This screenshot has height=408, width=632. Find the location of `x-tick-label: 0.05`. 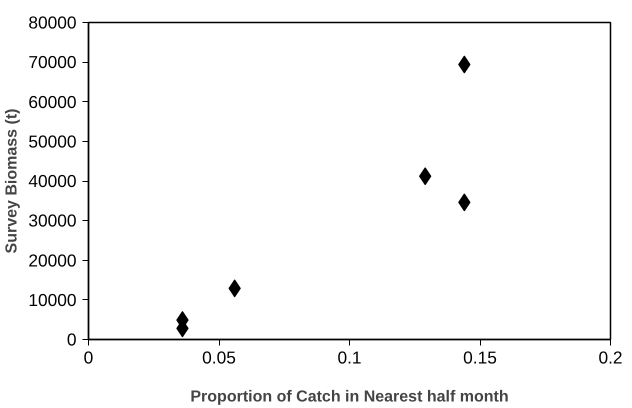

x-tick-label: 0.05 is located at coordinates (219, 358).